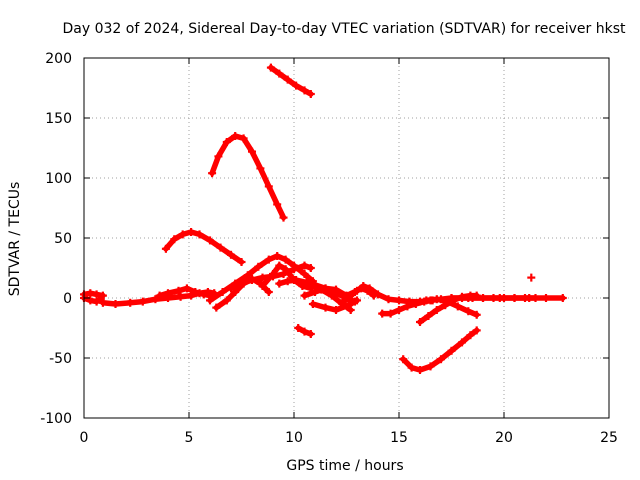  Describe the element at coordinates (344, 466) in the screenshot. I see `x-axis-label: GPS time / hours` at that location.